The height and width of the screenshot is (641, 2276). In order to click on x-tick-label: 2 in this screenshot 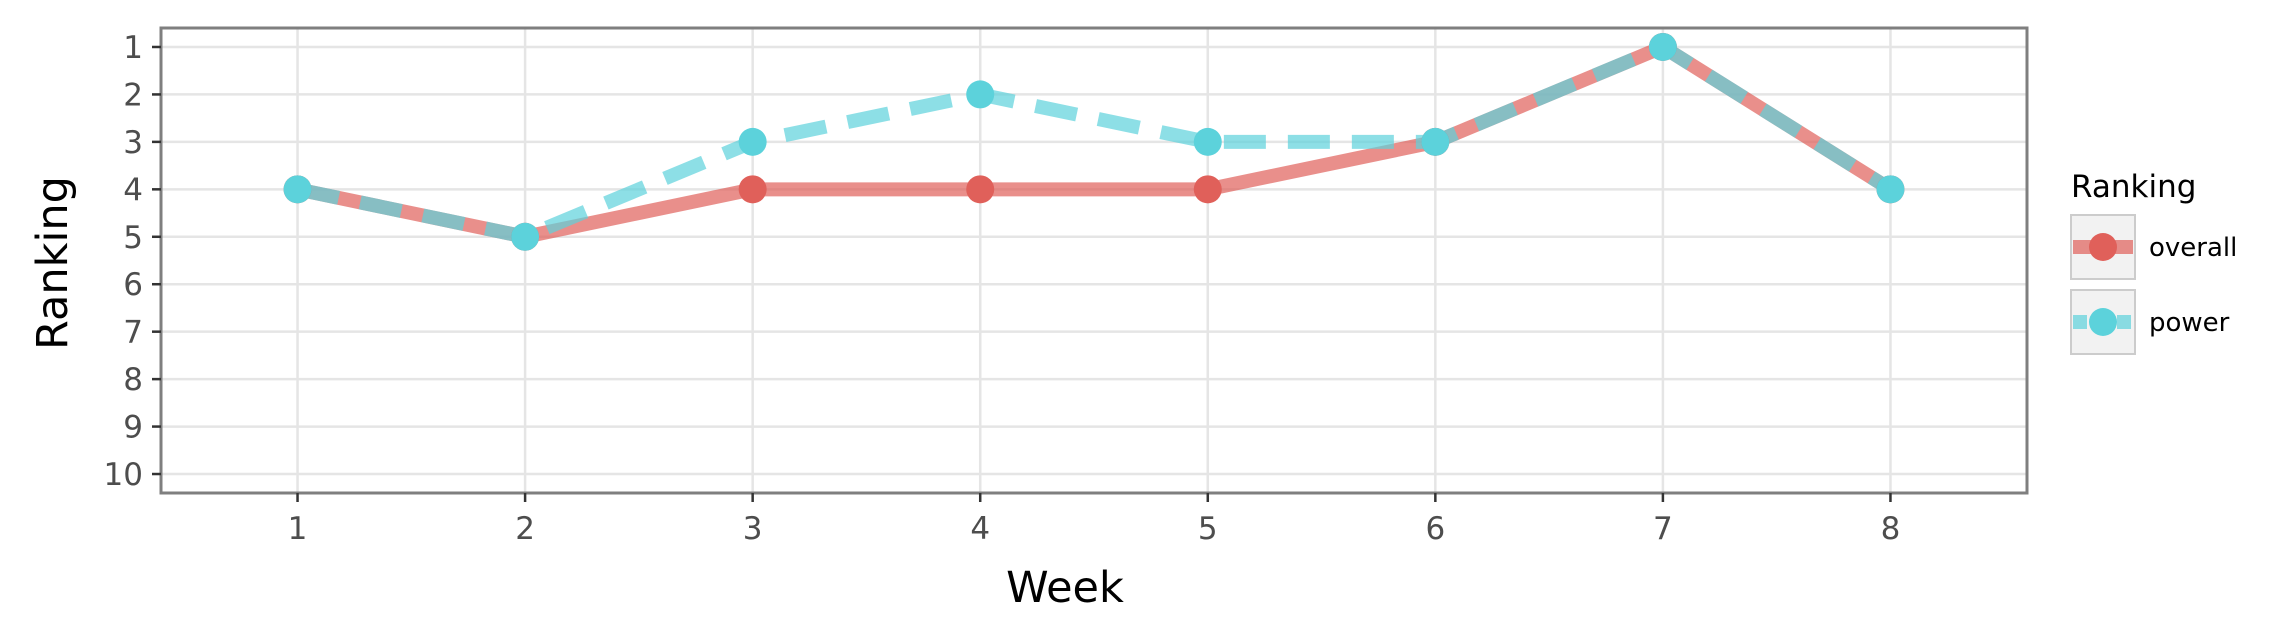, I will do `click(525, 529)`.